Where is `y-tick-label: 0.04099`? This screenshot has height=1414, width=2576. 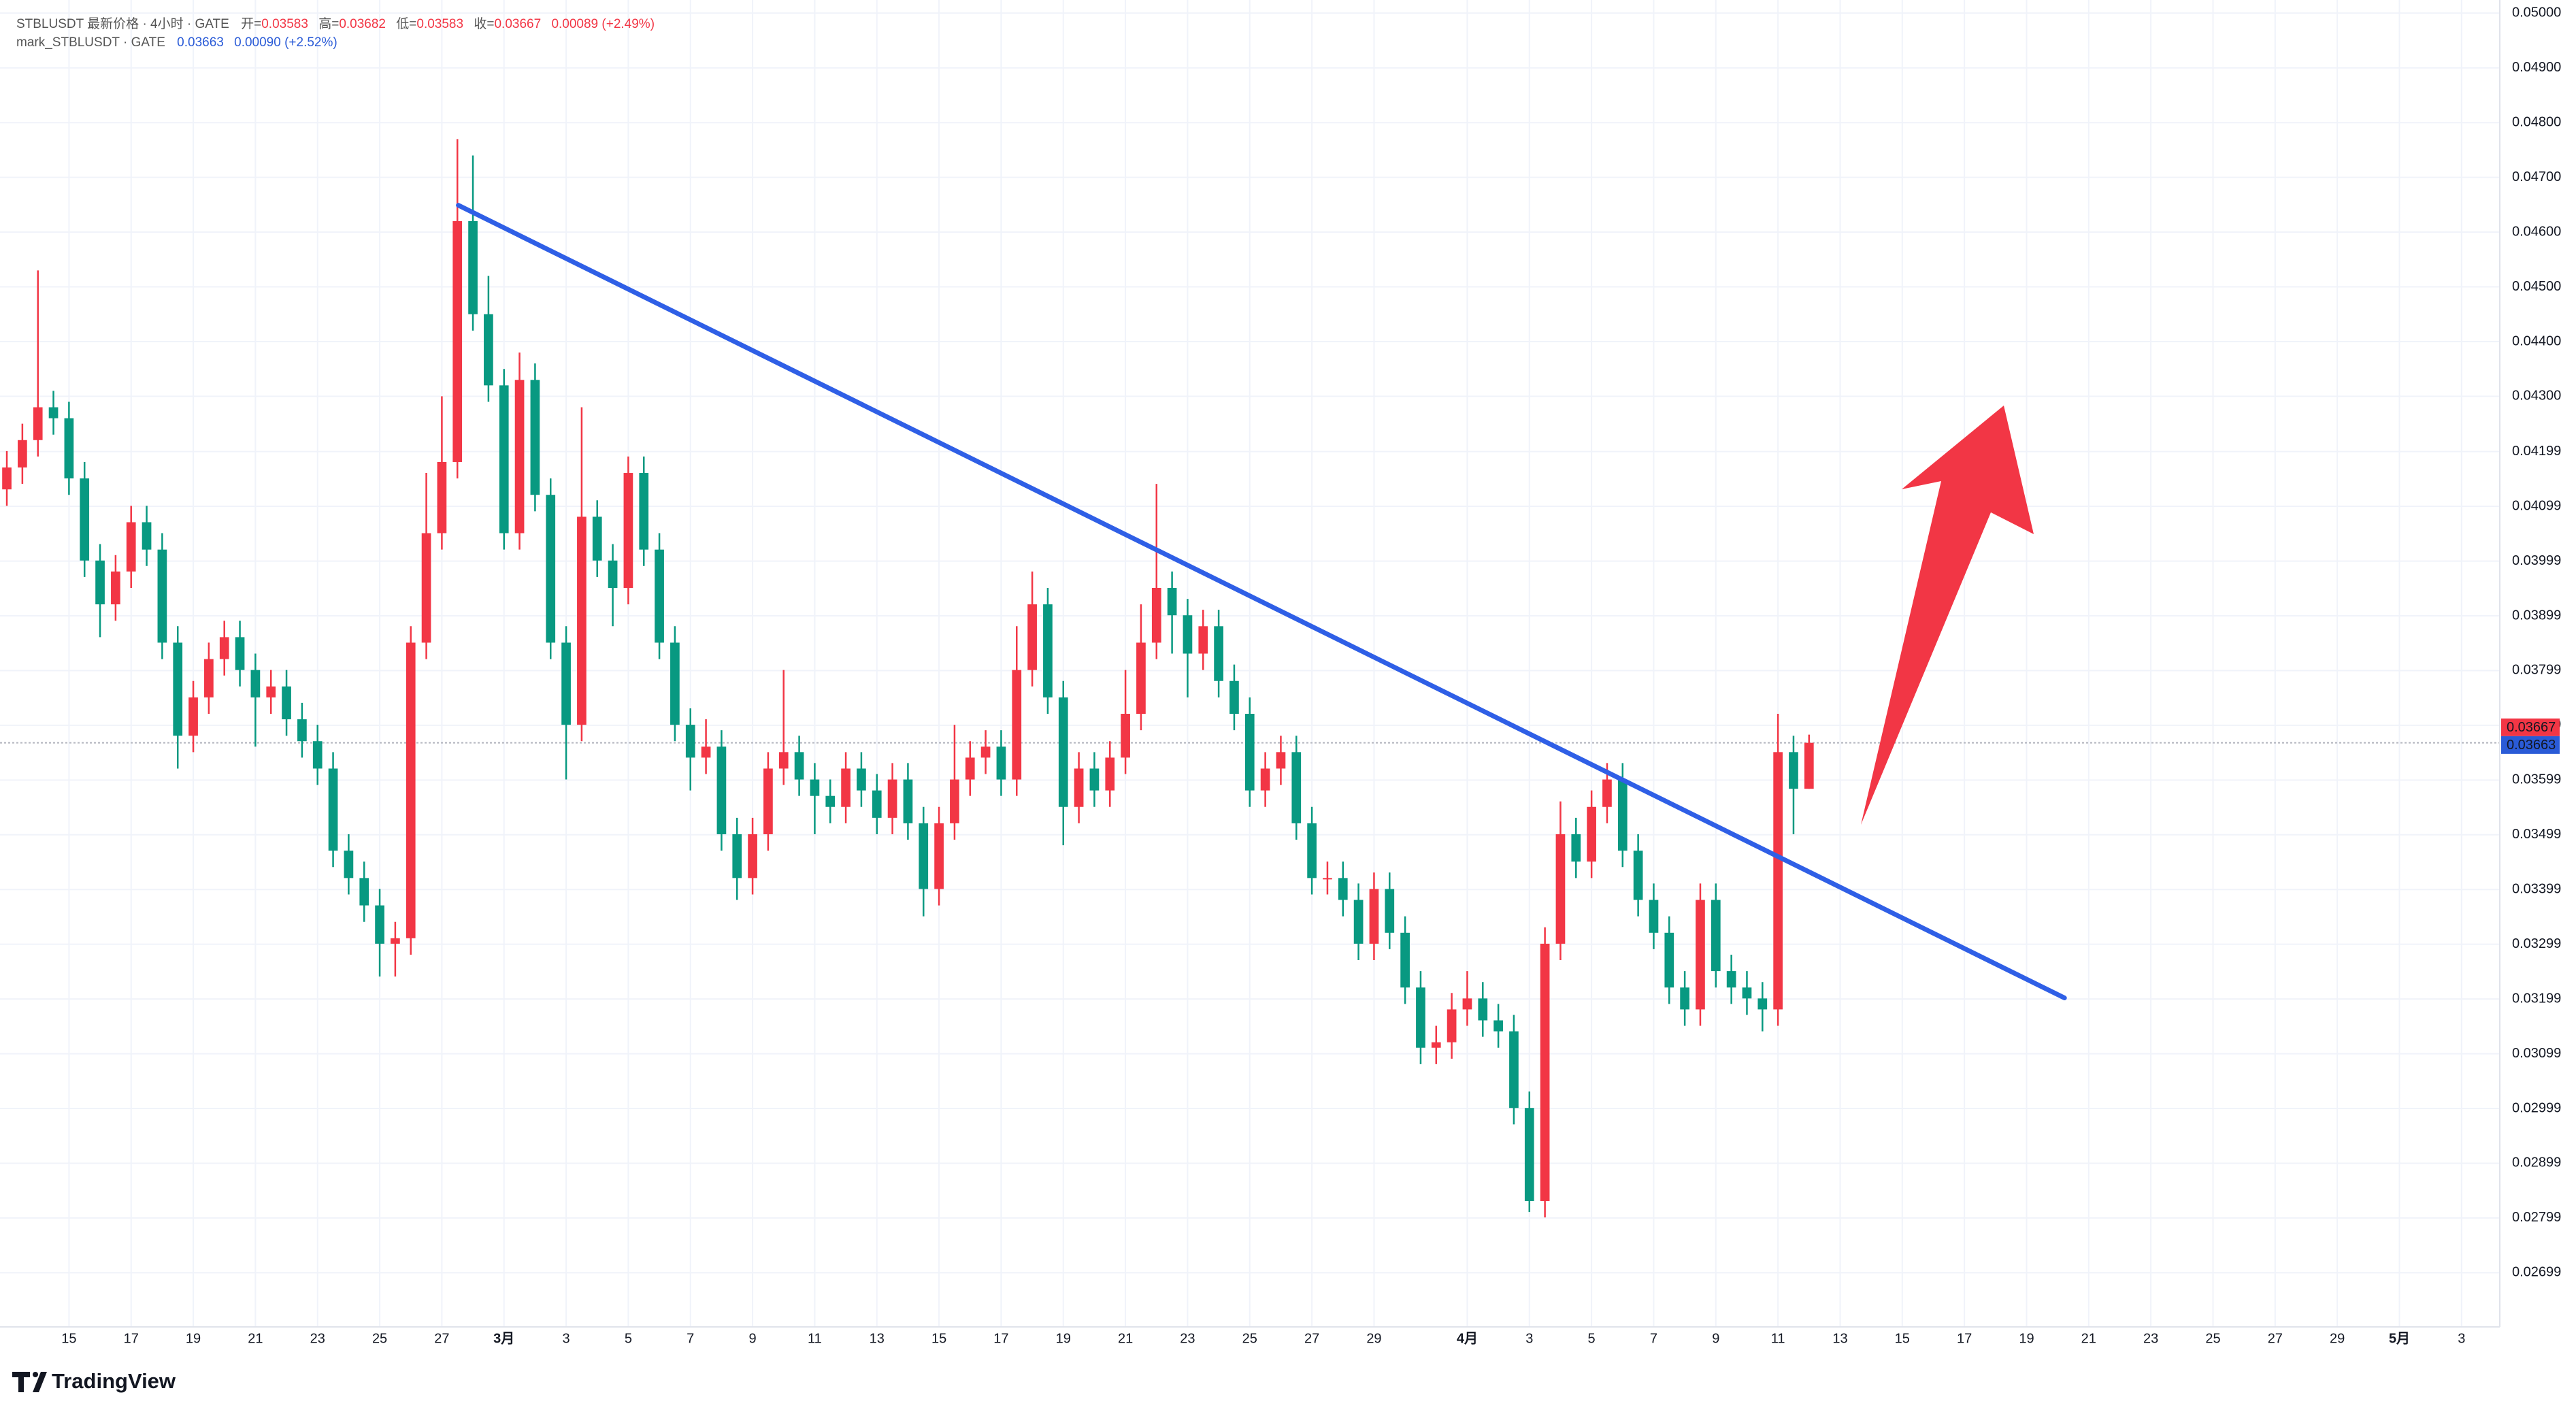 y-tick-label: 0.04099 is located at coordinates (2536, 505).